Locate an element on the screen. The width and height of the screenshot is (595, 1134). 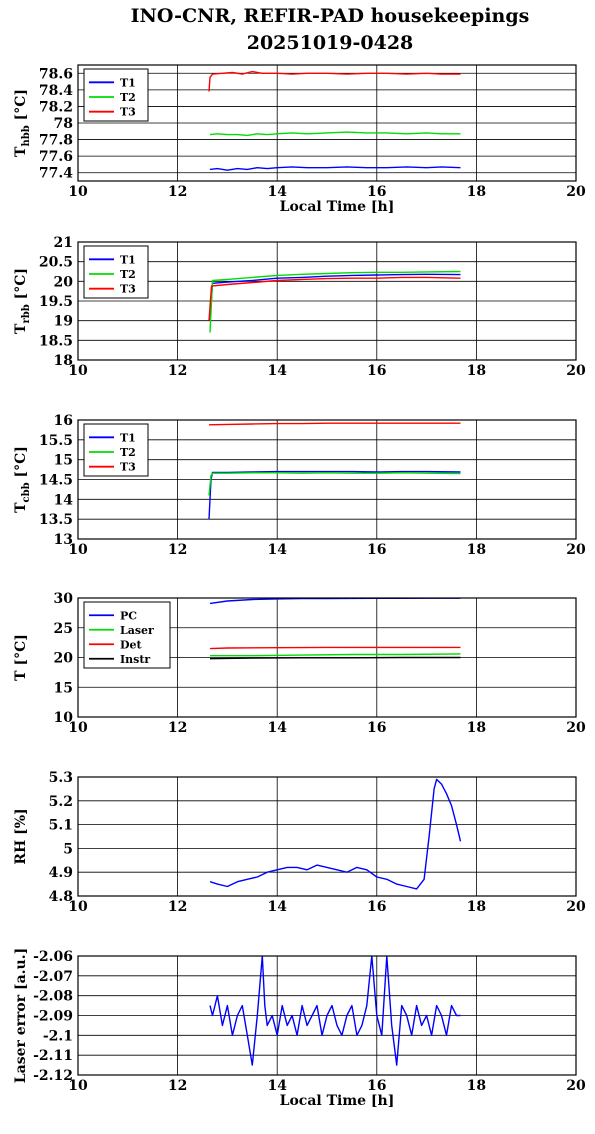
series-line-3-t3 is located at coordinates (334, 424).